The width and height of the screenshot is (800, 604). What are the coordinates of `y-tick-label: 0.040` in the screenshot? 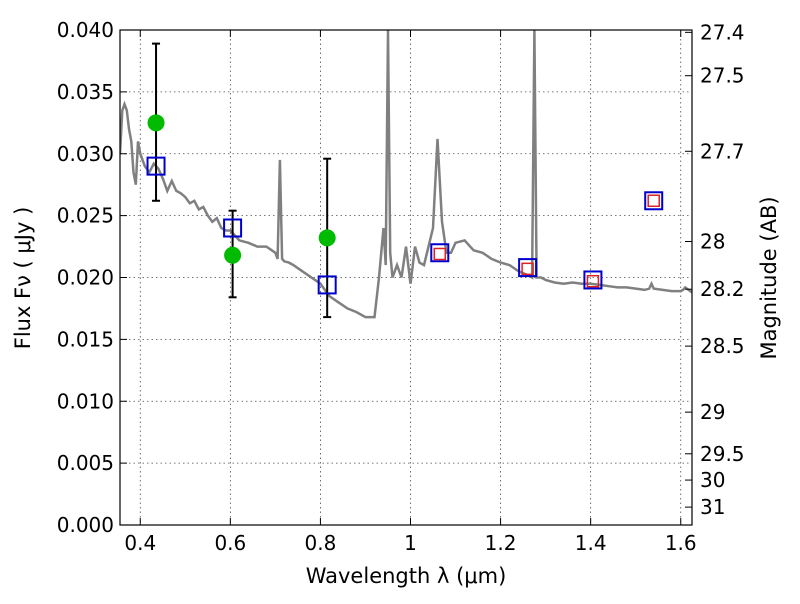 It's located at (85, 30).